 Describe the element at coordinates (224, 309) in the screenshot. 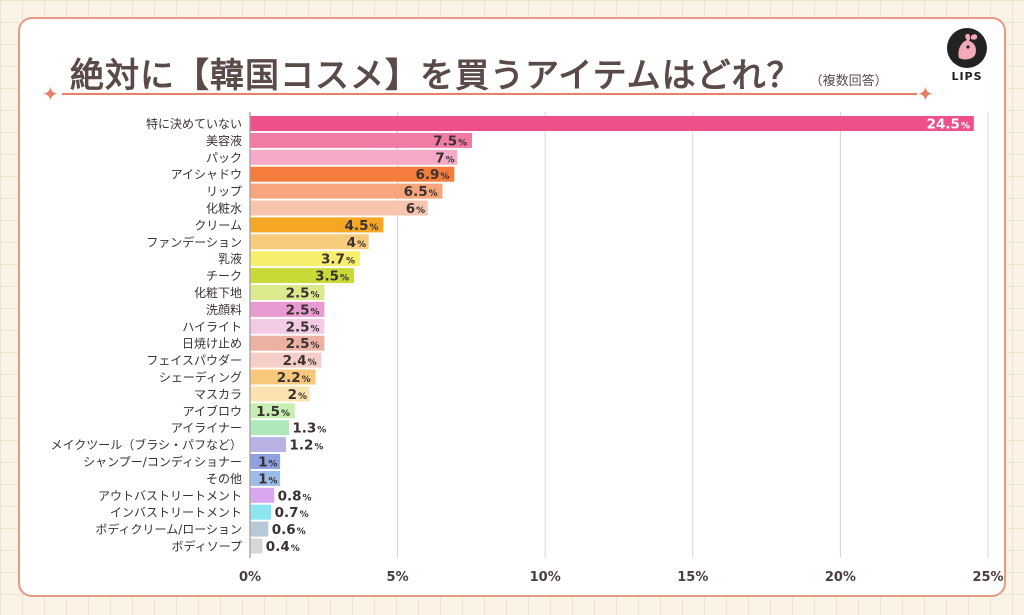

I see `category-label: 洗顔料` at that location.